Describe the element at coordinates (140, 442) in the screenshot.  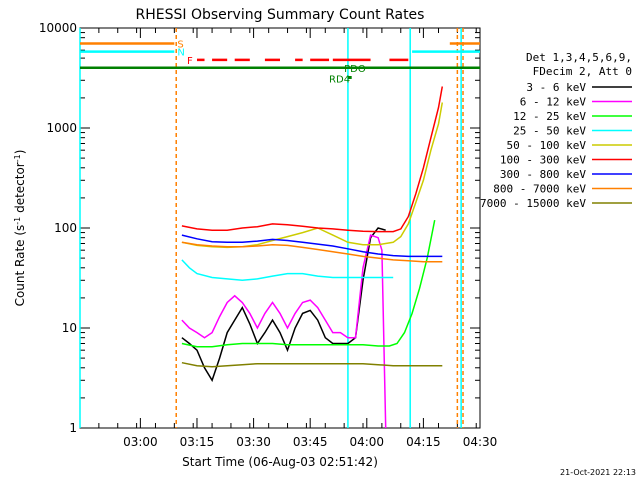
I see `x-tick-label: 03:00` at that location.